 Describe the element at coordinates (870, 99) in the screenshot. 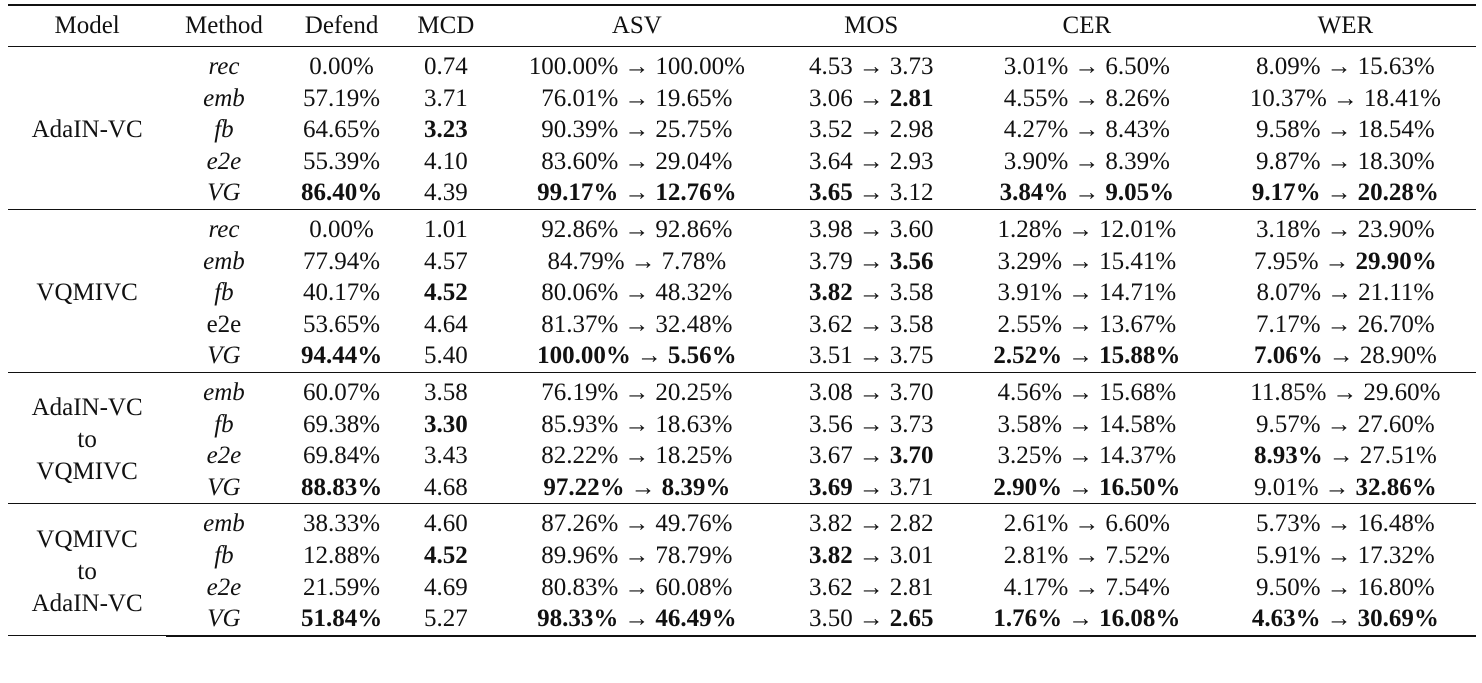

I see `mos-cell: 3.06 → 2.81` at that location.